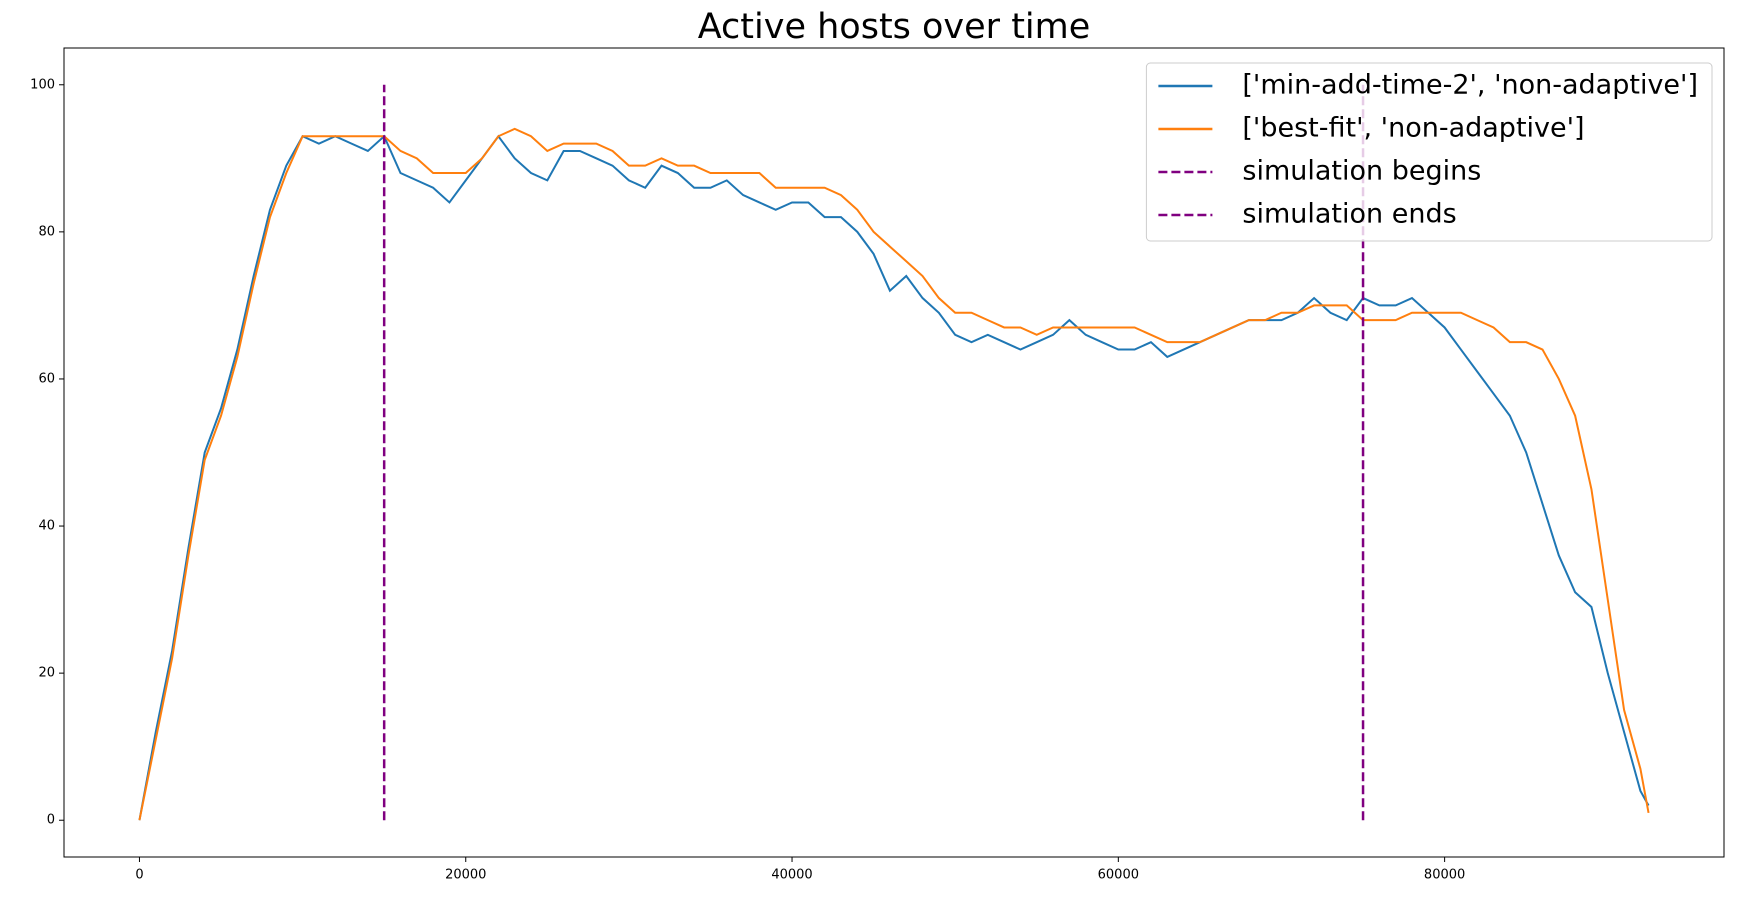 Image resolution: width=1741 pixels, height=901 pixels. What do you see at coordinates (46, 231) in the screenshot?
I see `y-tick-label: 80` at bounding box center [46, 231].